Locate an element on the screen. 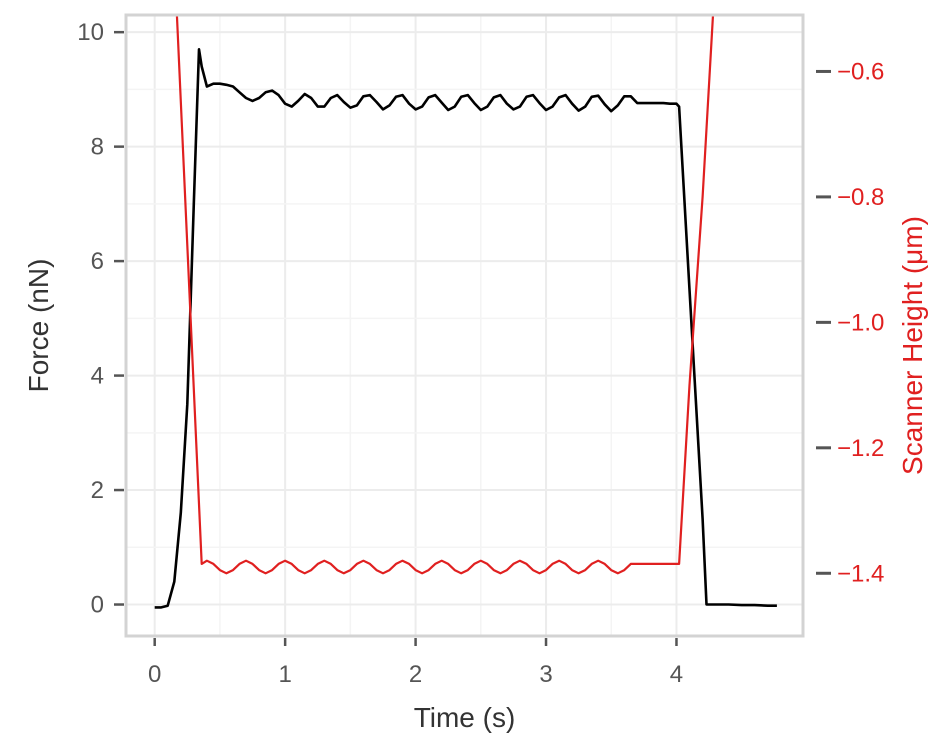 The height and width of the screenshot is (742, 950). y-axis-right-title: Scanner Height (μm) is located at coordinates (912, 345).